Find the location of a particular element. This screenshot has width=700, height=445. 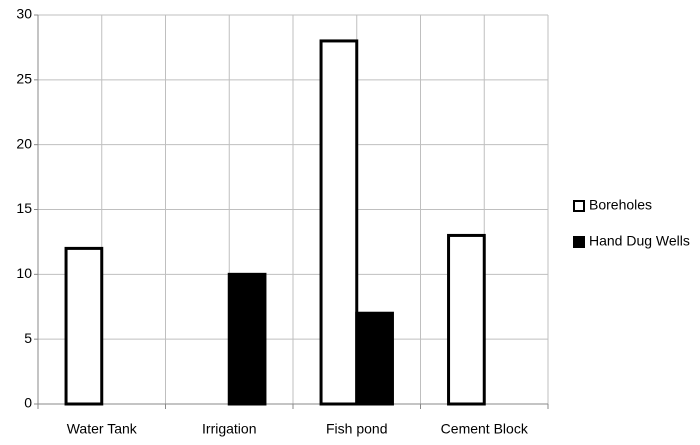

legend-label: Boreholes is located at coordinates (620, 205).